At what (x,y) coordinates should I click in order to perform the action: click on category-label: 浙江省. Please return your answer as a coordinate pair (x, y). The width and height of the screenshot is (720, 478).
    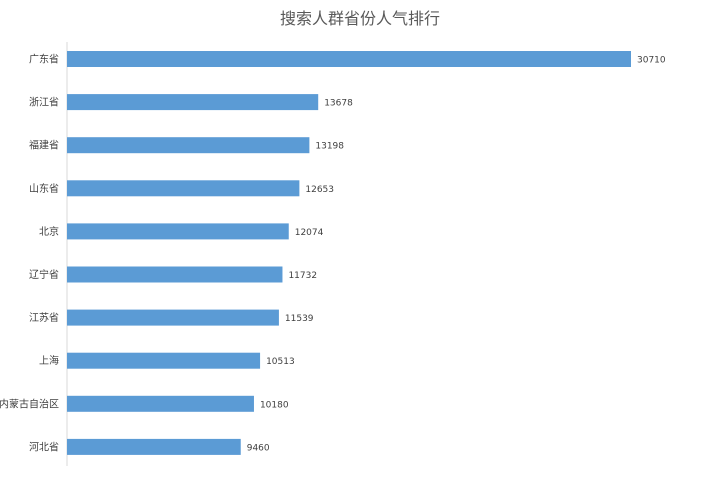
    Looking at the image, I should click on (44, 102).